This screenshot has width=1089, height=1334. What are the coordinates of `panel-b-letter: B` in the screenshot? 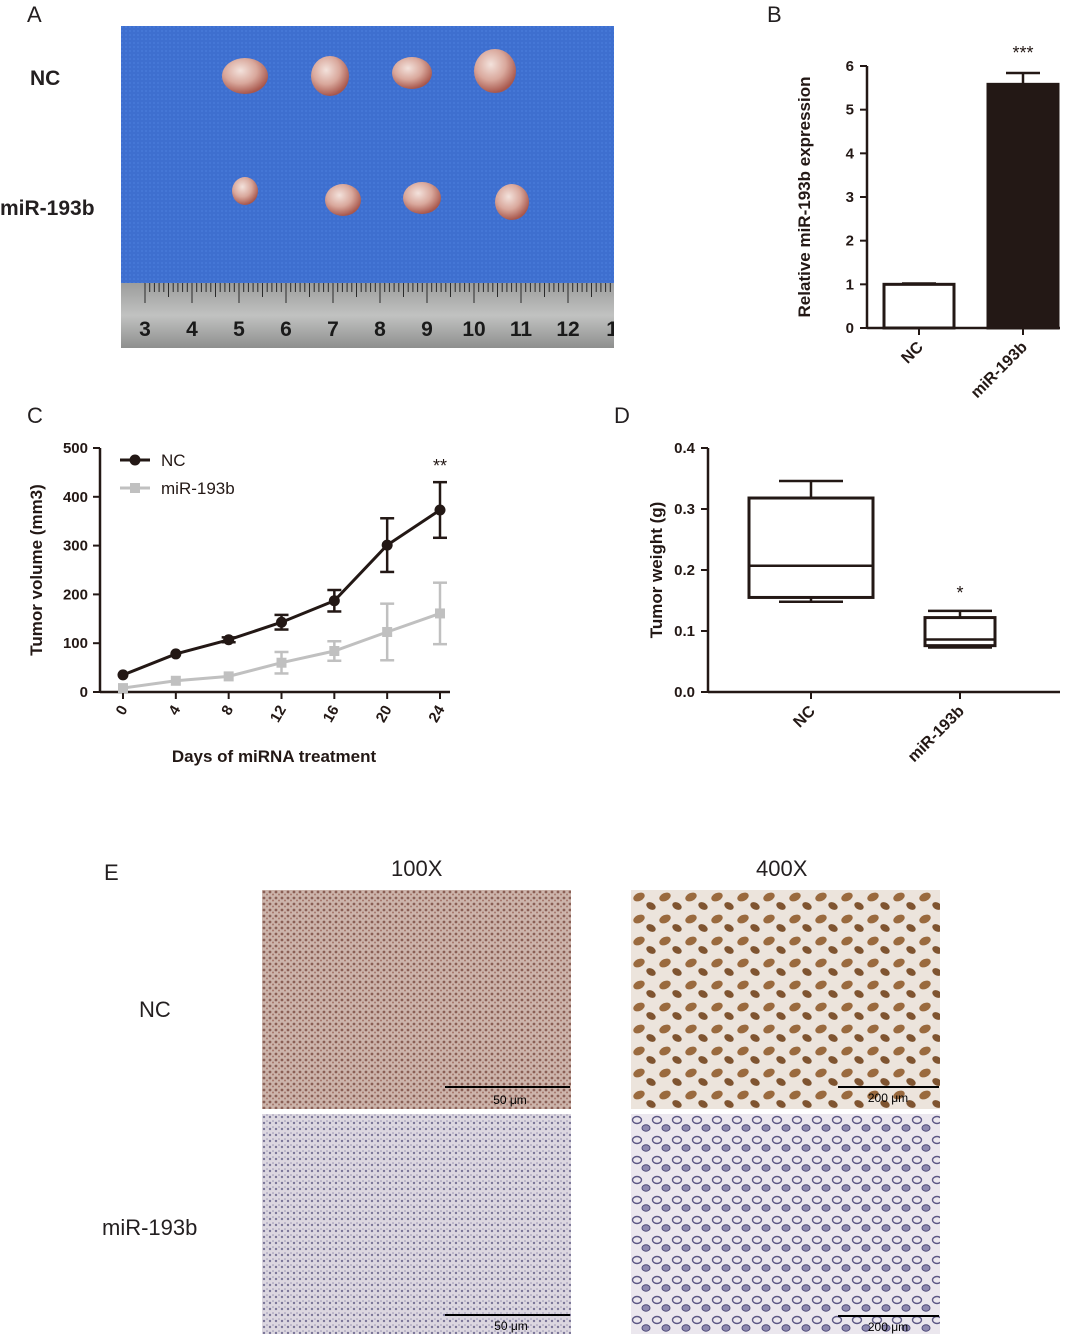 It's located at (774, 14).